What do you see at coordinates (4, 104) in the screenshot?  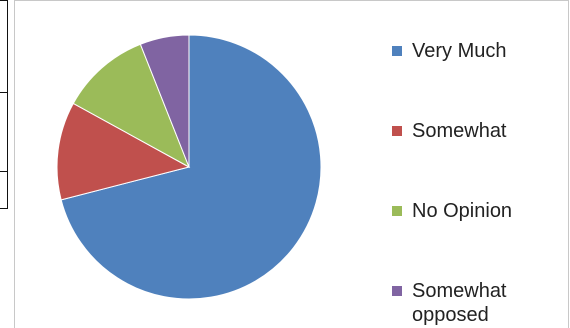 I see `left-table-edge` at bounding box center [4, 104].